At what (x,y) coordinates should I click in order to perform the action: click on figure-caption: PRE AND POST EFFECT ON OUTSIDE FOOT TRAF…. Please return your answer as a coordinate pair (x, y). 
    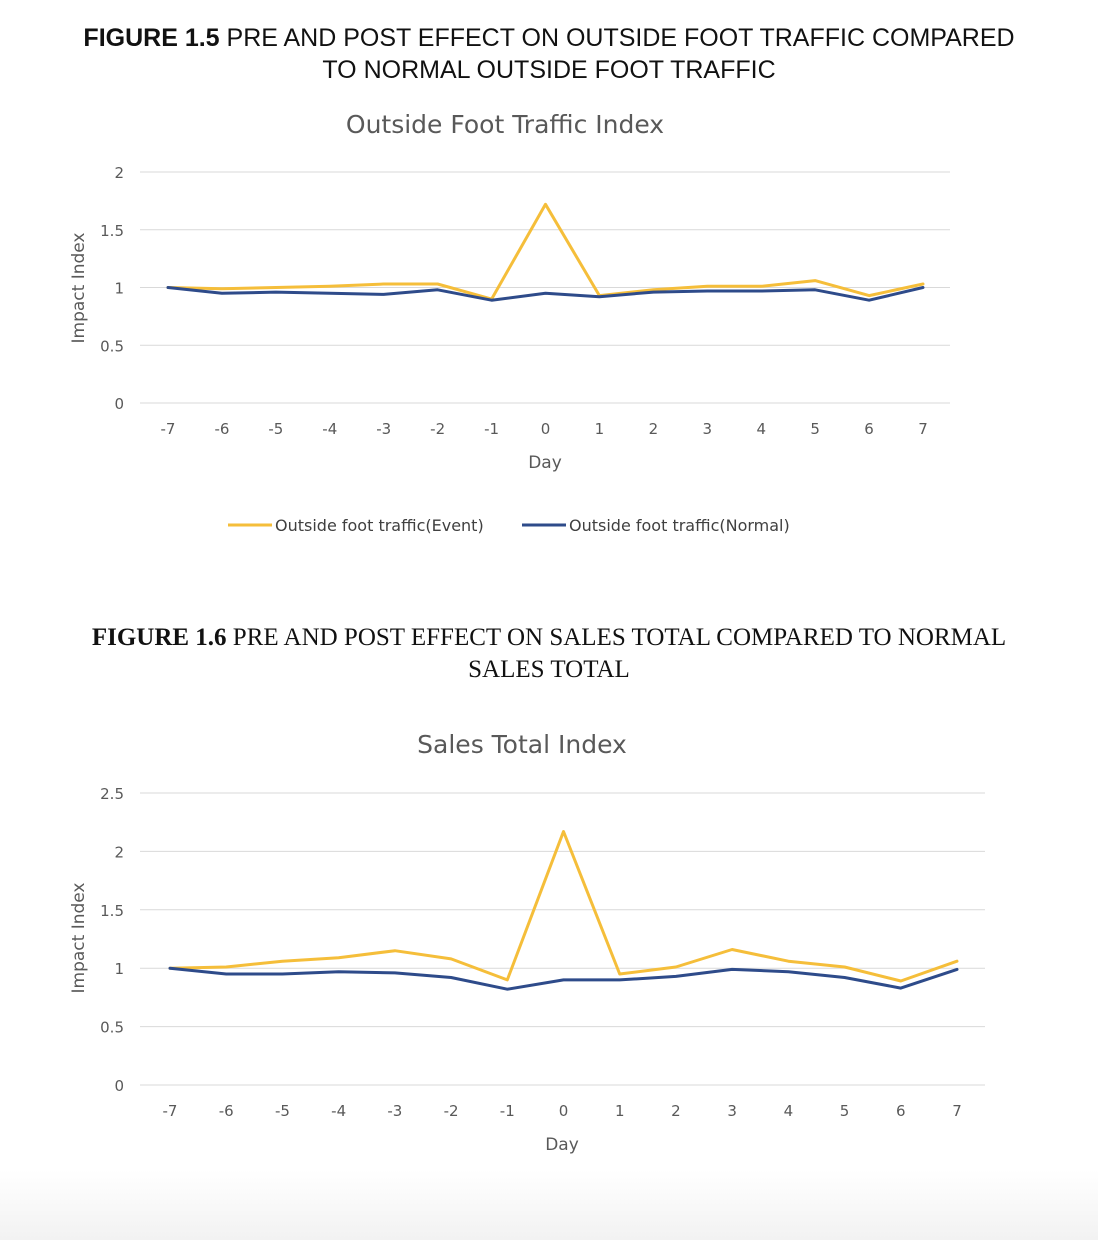
    Looking at the image, I should click on (617, 38).